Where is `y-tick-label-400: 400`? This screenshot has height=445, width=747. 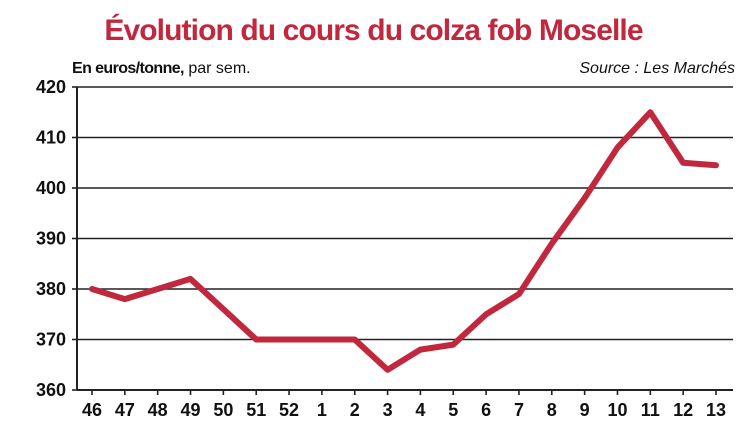 y-tick-label-400: 400 is located at coordinates (51, 188).